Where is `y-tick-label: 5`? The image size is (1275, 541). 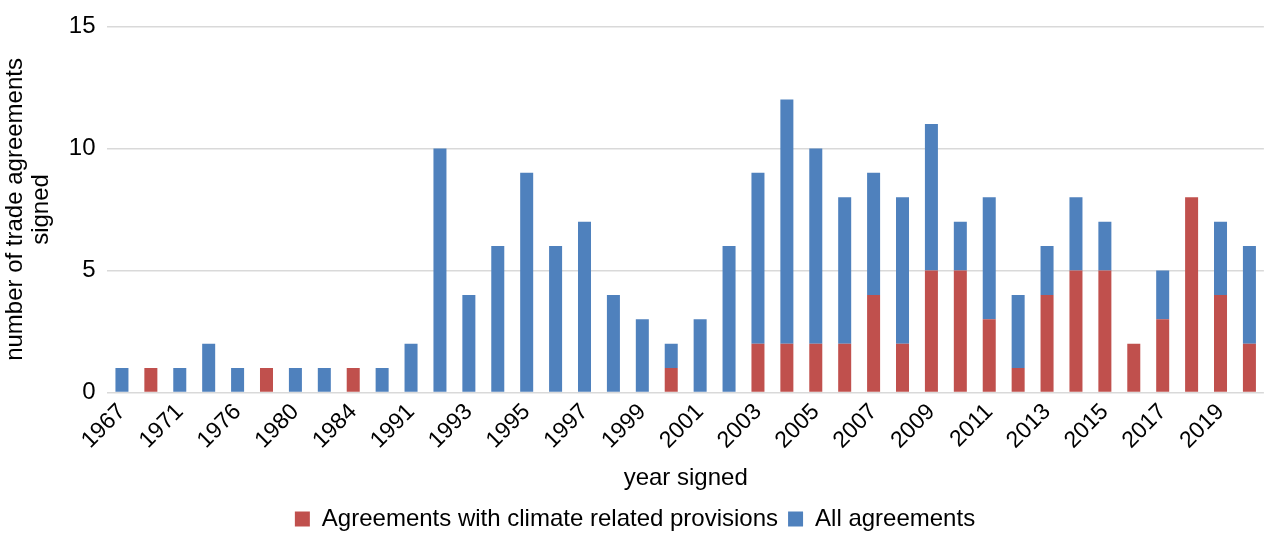
y-tick-label: 5 is located at coordinates (89, 269).